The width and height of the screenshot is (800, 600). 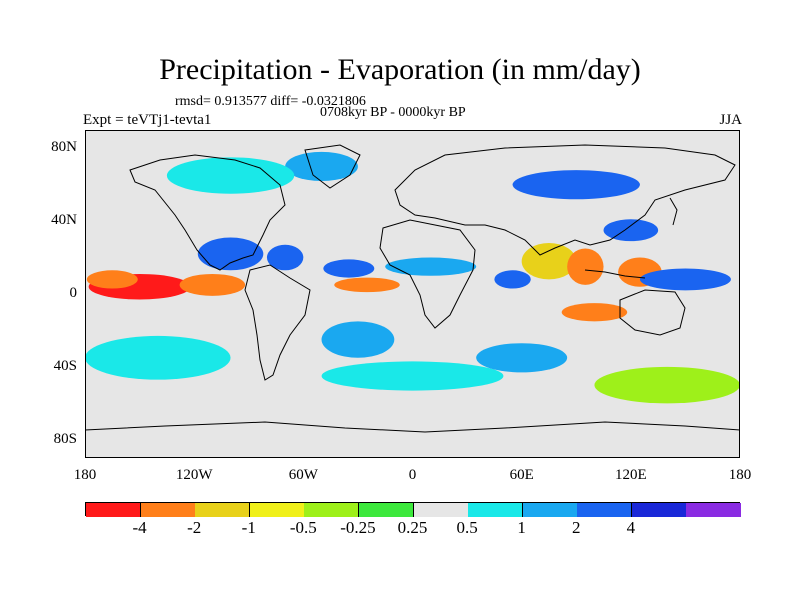 I want to click on colorbar-label: 0.25, so click(x=412, y=527).